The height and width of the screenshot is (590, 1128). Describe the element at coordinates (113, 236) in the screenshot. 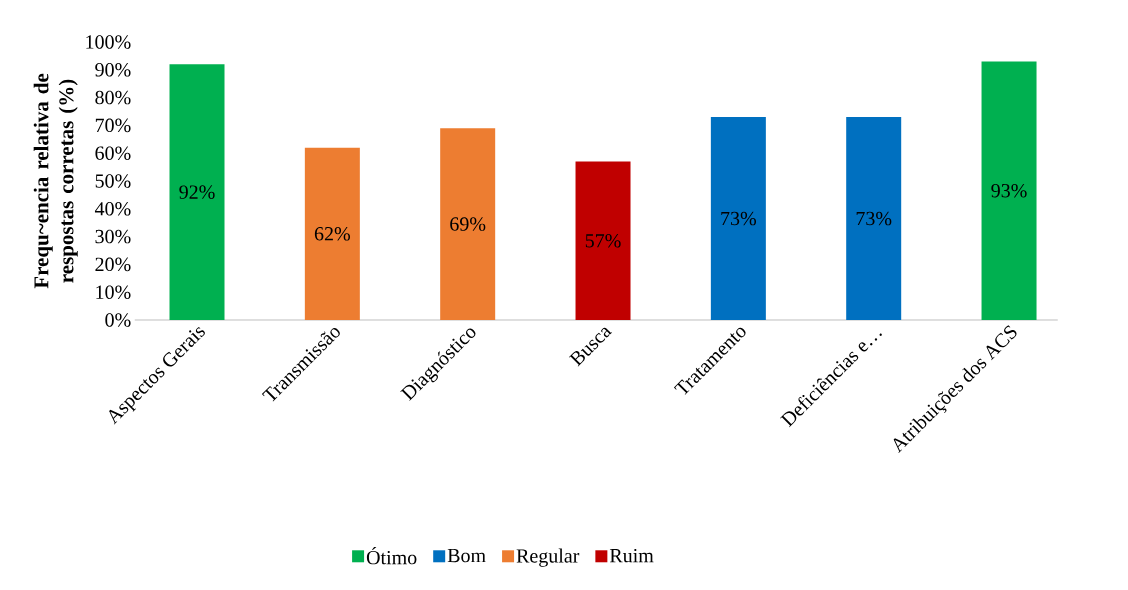

I see `y-tick-label: 30%` at that location.